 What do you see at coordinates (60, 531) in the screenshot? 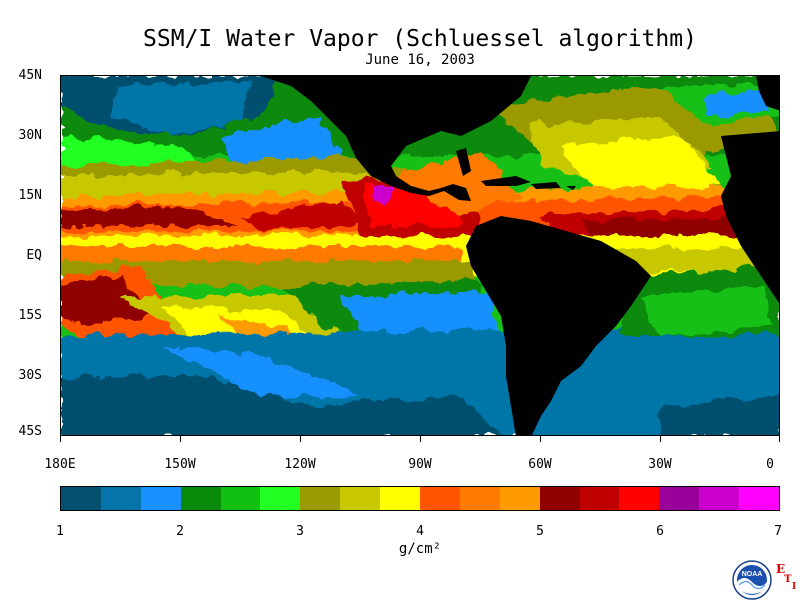
I see `colorbar-label-1: 1` at bounding box center [60, 531].